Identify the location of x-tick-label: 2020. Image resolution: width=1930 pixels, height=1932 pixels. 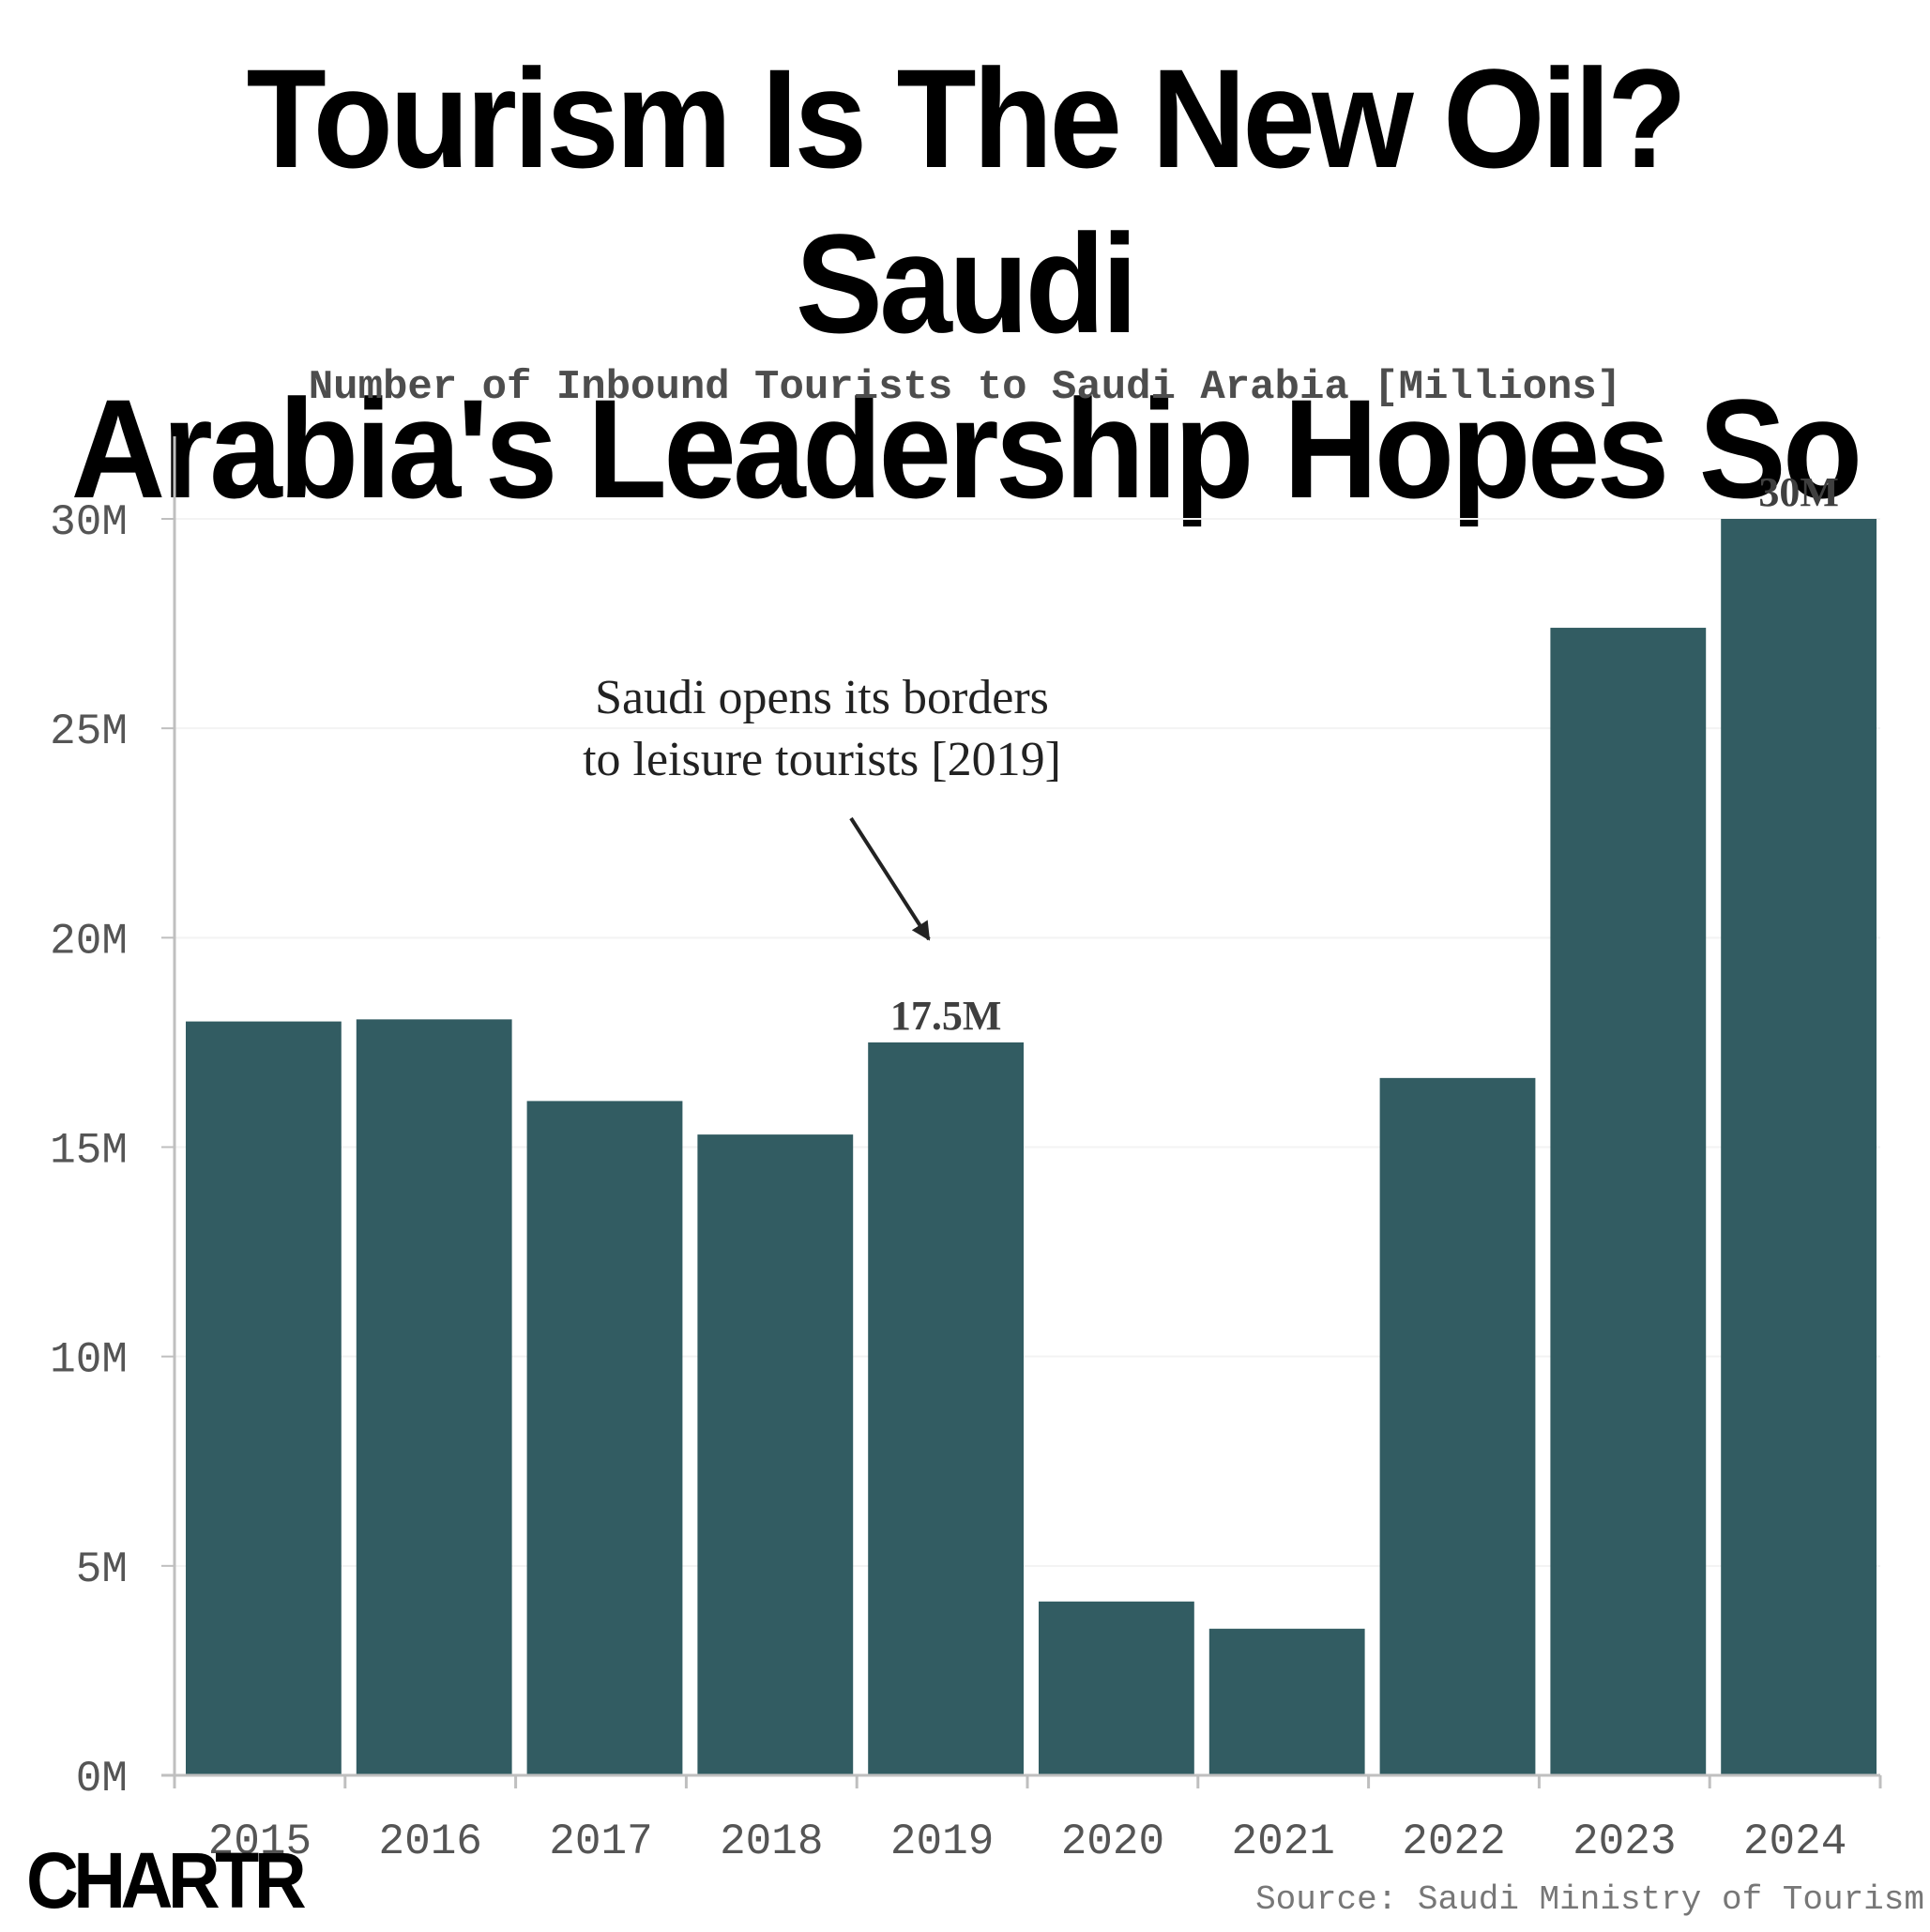
(1113, 1842).